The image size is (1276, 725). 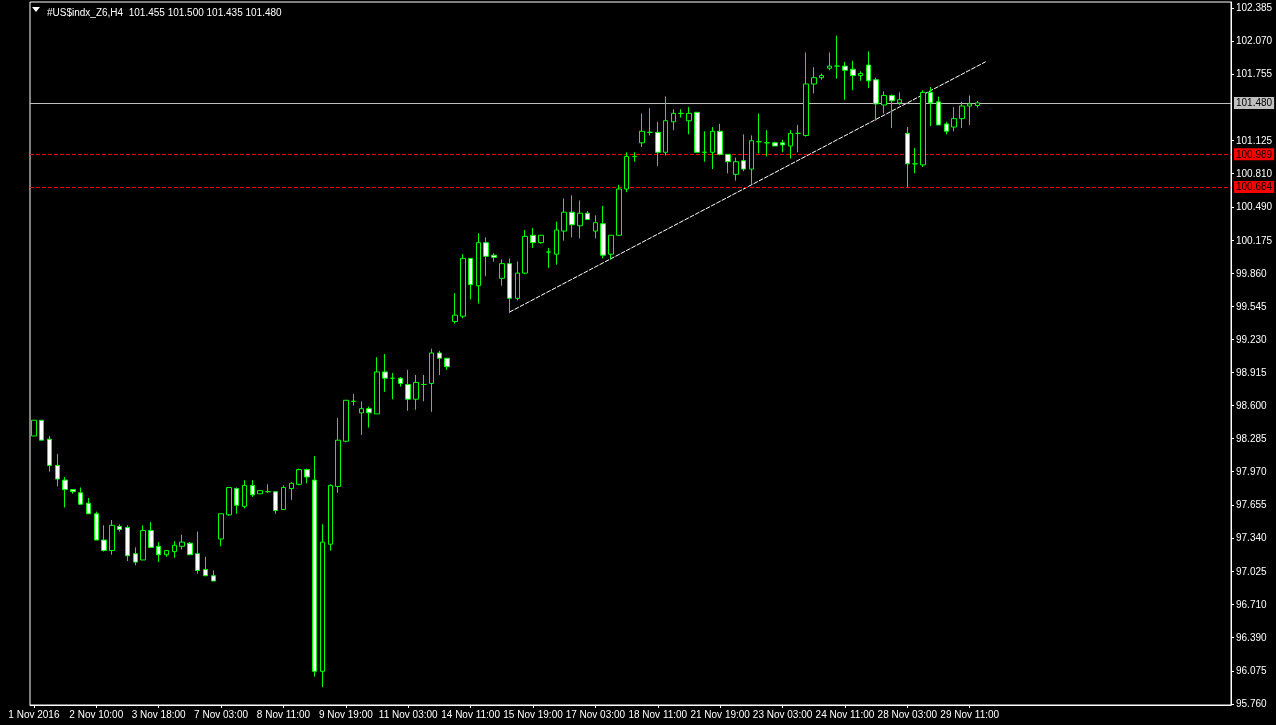 I want to click on x-tick-label: 28 Nov 03:00, so click(x=907, y=714).